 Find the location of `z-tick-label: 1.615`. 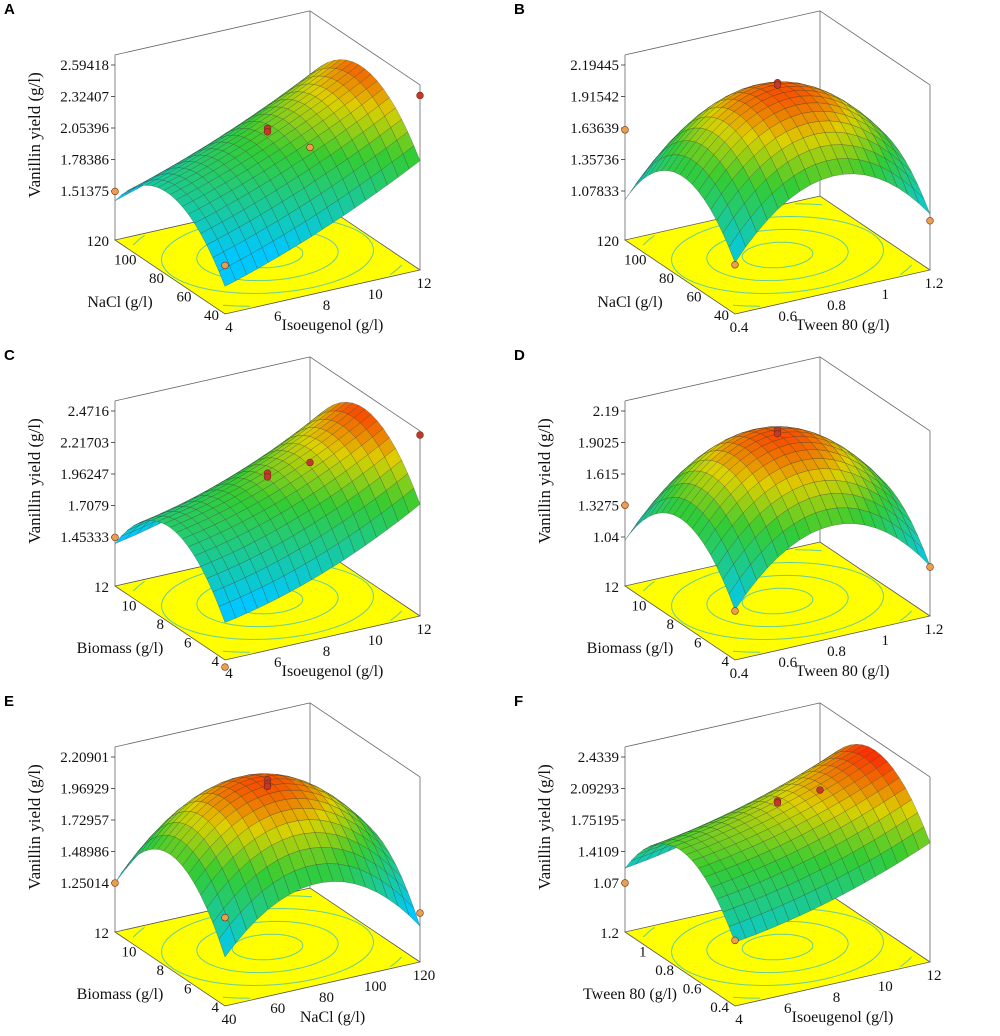

z-tick-label: 1.615 is located at coordinates (602, 475).